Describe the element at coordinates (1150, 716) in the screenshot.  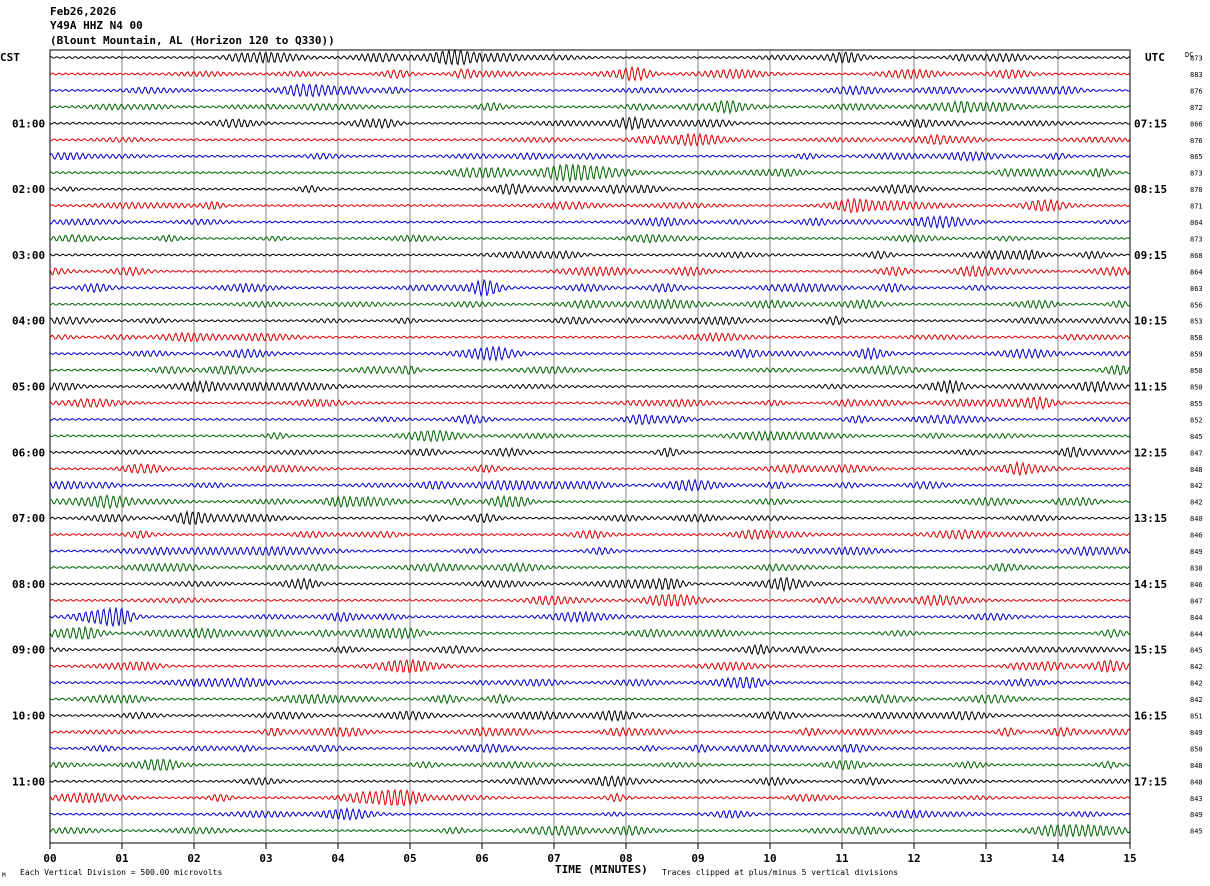
I see `utc-hour-label: 16:15` at that location.